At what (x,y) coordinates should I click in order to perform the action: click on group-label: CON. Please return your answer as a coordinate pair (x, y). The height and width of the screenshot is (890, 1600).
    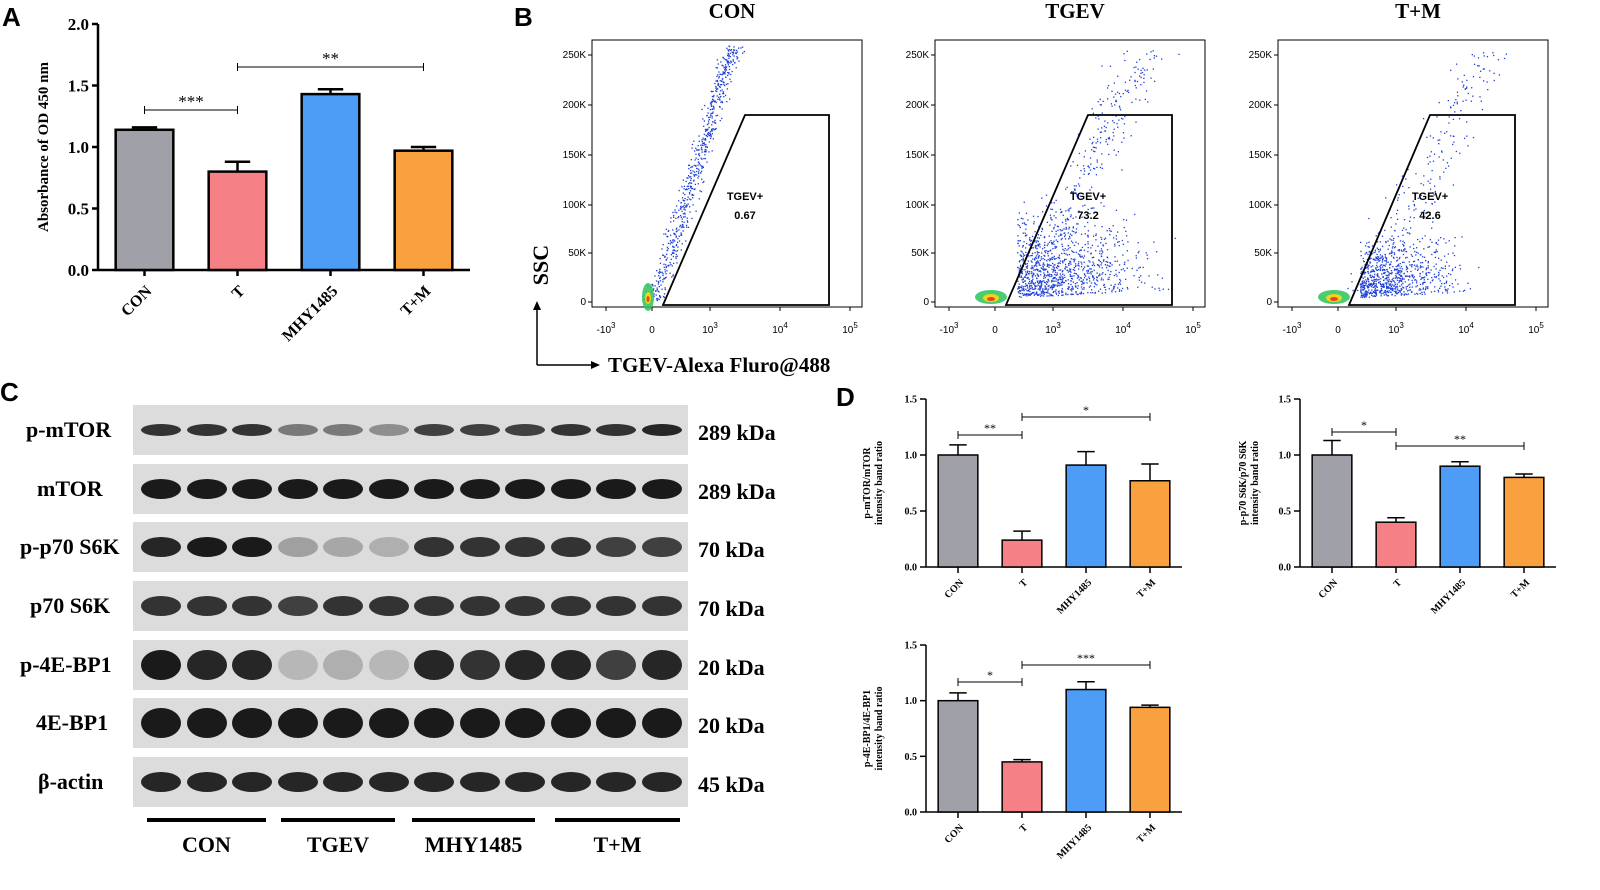
    Looking at the image, I should click on (206, 844).